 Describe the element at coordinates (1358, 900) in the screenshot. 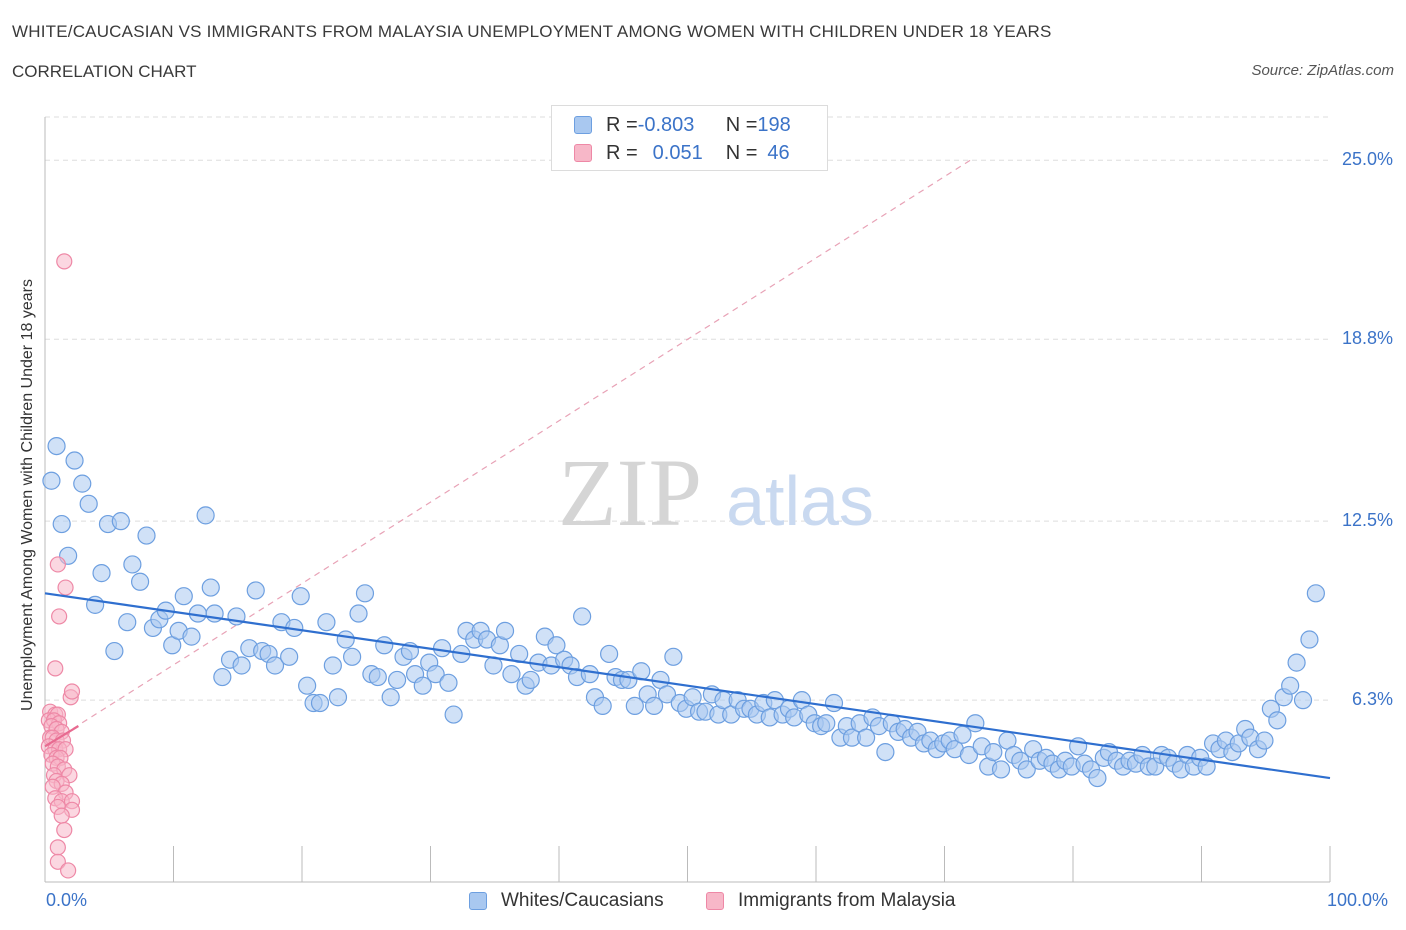

I see `x-tick-label-max: 100.0%` at that location.